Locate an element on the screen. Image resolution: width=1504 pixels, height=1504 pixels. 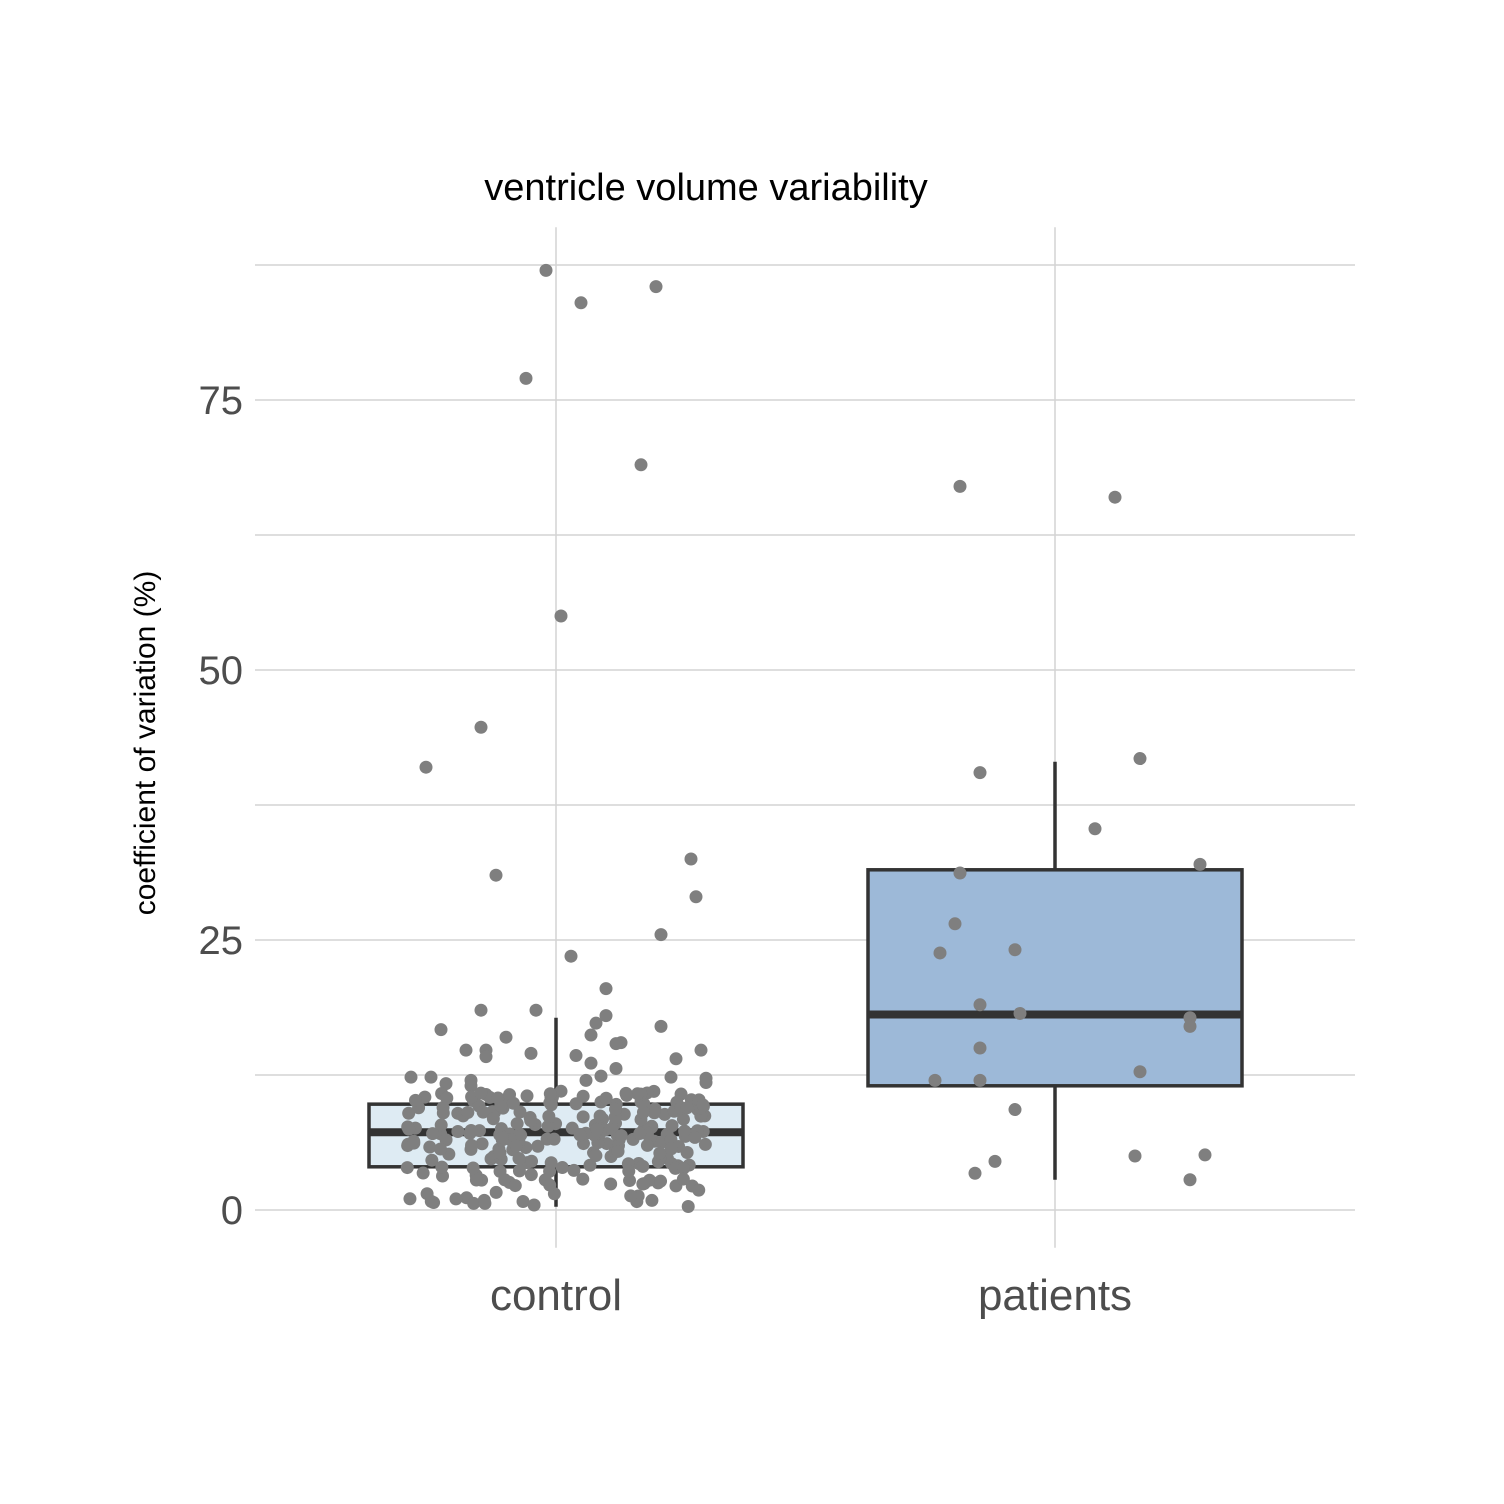
y-axis-label: coefficient of variation (%) is located at coordinates (145, 743).